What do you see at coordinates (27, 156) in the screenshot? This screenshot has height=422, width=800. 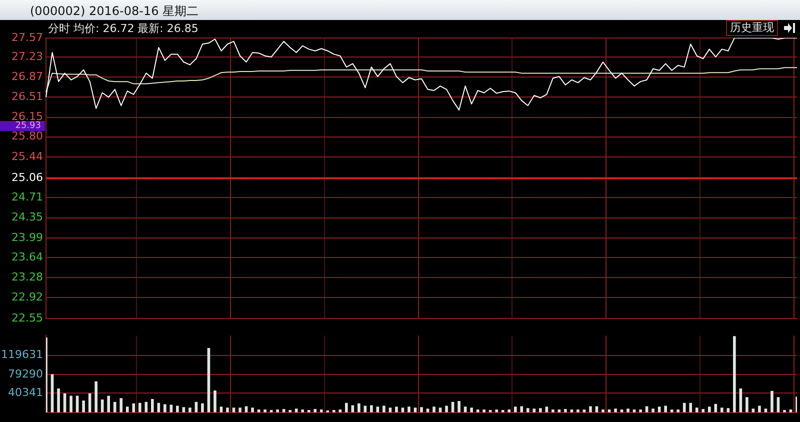 I see `y-tick-label: 25.44` at bounding box center [27, 156].